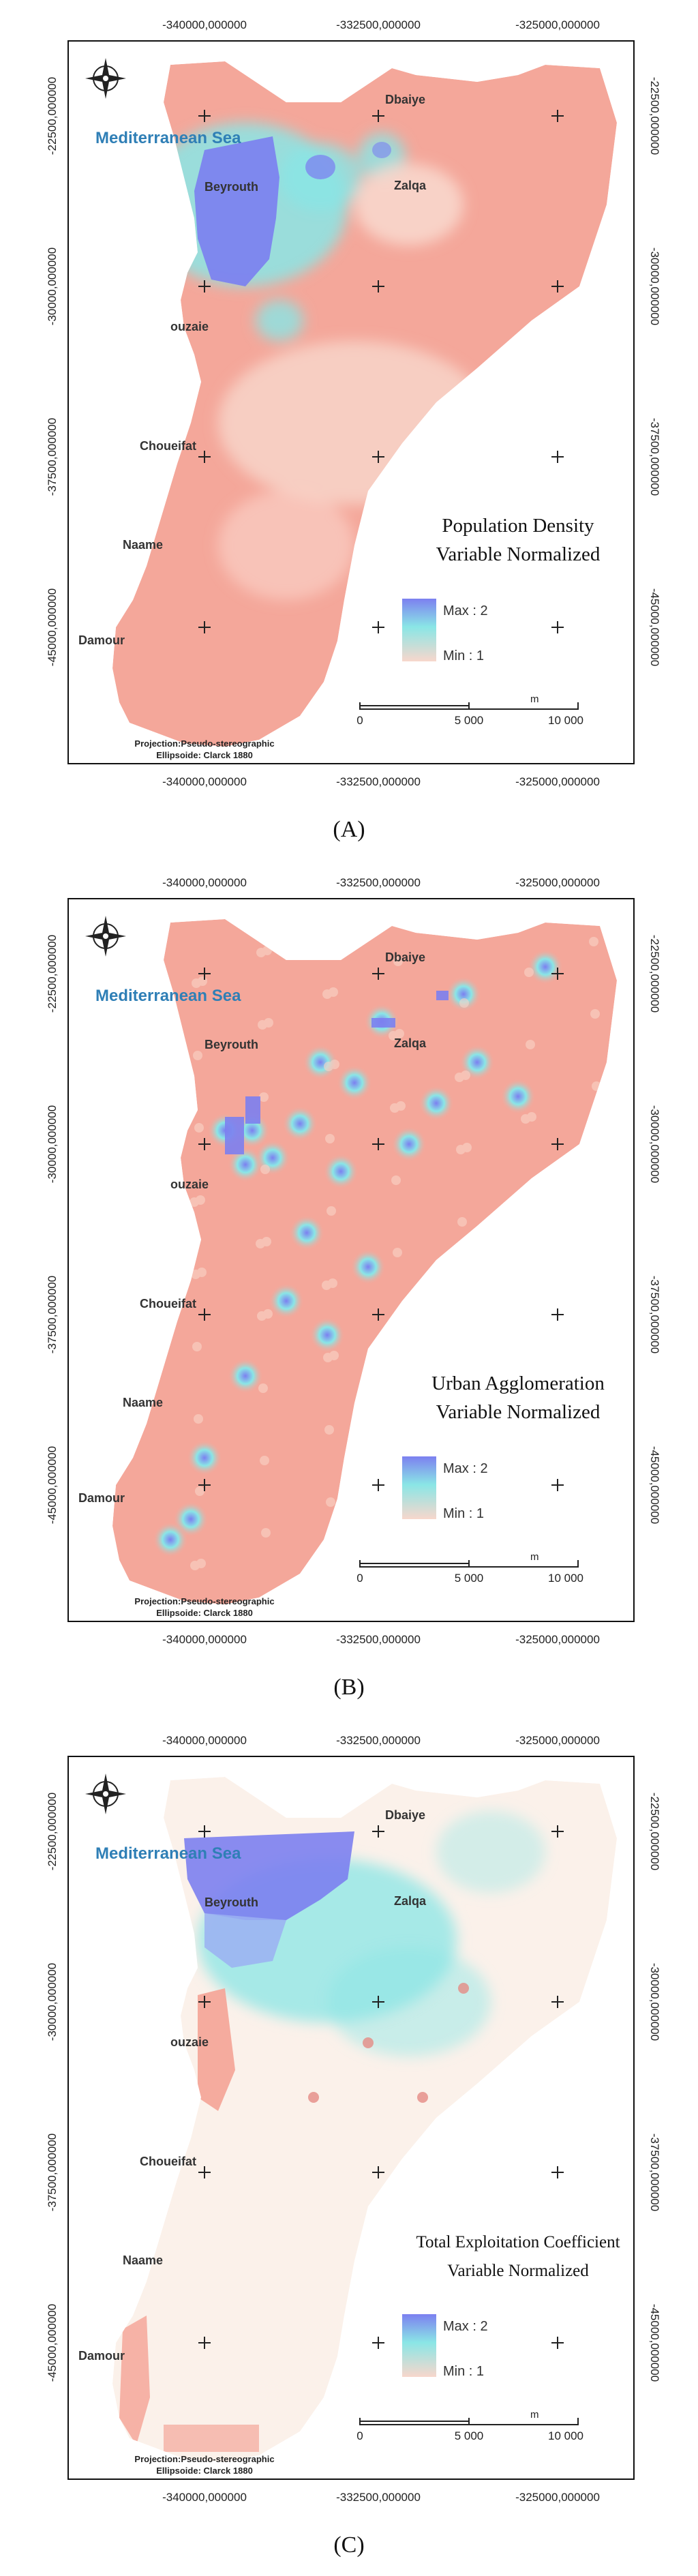 The image size is (698, 2576). Describe the element at coordinates (419, 2345) in the screenshot. I see `legend-gradient` at that location.